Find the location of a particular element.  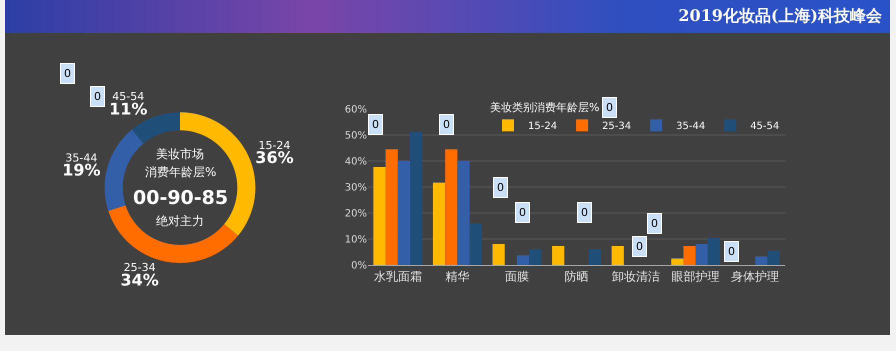

x-tick-label: 身体护理 is located at coordinates (755, 276).